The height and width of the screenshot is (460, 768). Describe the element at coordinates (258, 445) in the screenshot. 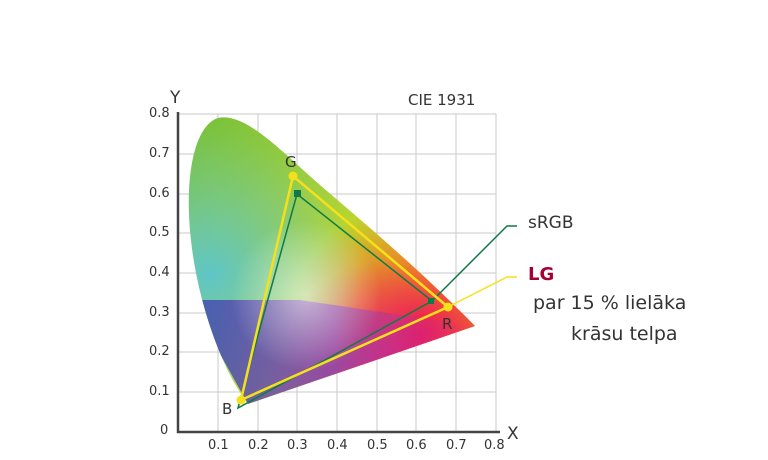

I see `x-tick: 0.2` at that location.